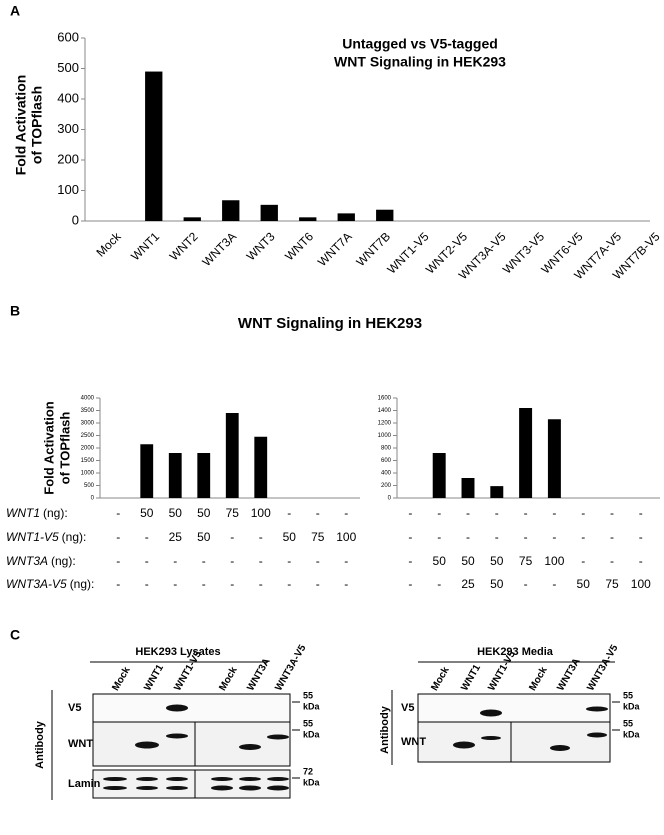  Describe the element at coordinates (15, 635) in the screenshot. I see `panel-label: C` at that location.